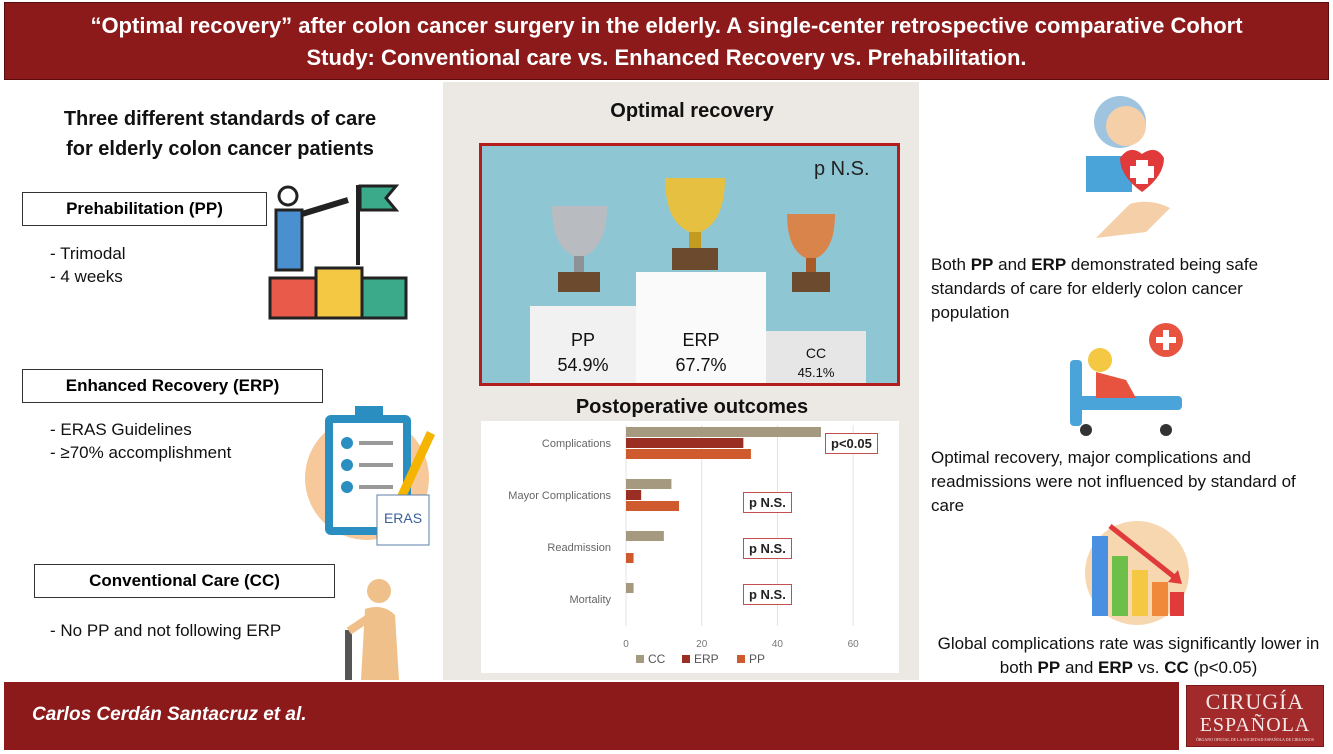  Describe the element at coordinates (370, 476) in the screenshot. I see `checklist-icon: ERAS` at that location.